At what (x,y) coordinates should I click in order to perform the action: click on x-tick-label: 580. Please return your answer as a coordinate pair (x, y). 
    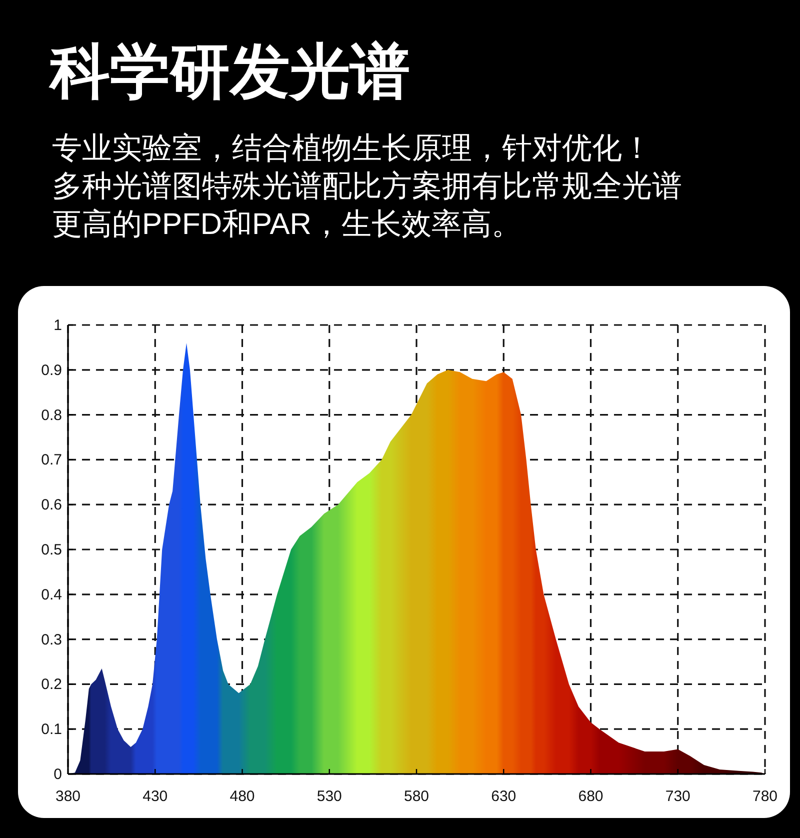
    Looking at the image, I should click on (417, 796).